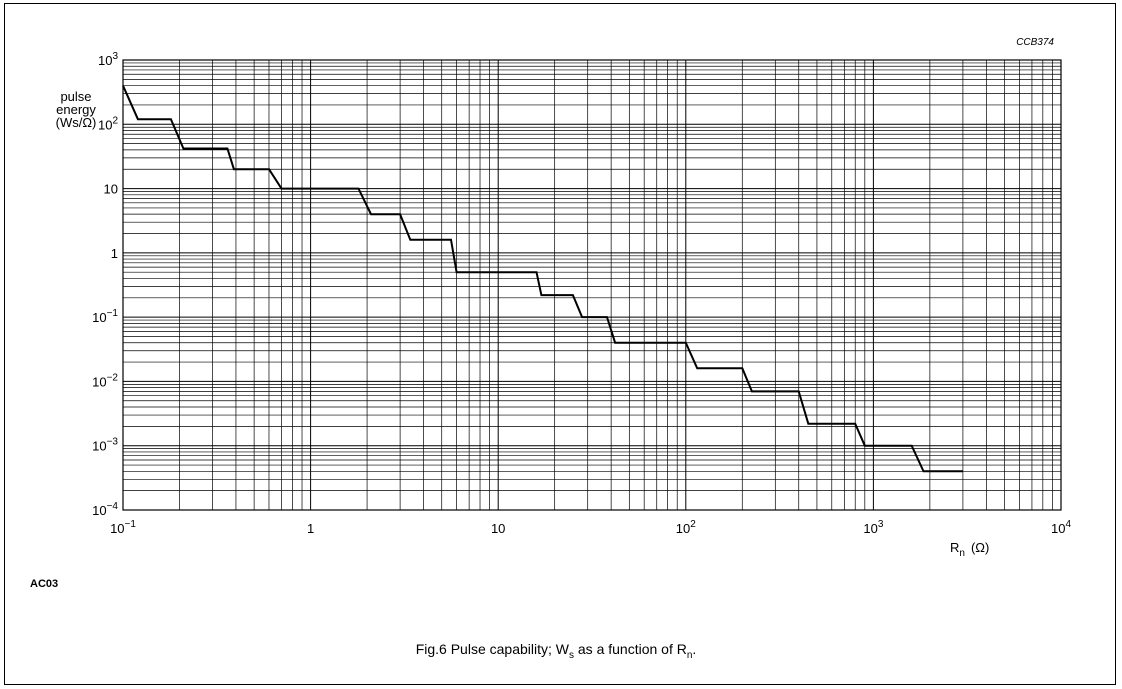 The height and width of the screenshot is (689, 1122). Describe the element at coordinates (571, 655) in the screenshot. I see `caption-sub-s: s` at that location.